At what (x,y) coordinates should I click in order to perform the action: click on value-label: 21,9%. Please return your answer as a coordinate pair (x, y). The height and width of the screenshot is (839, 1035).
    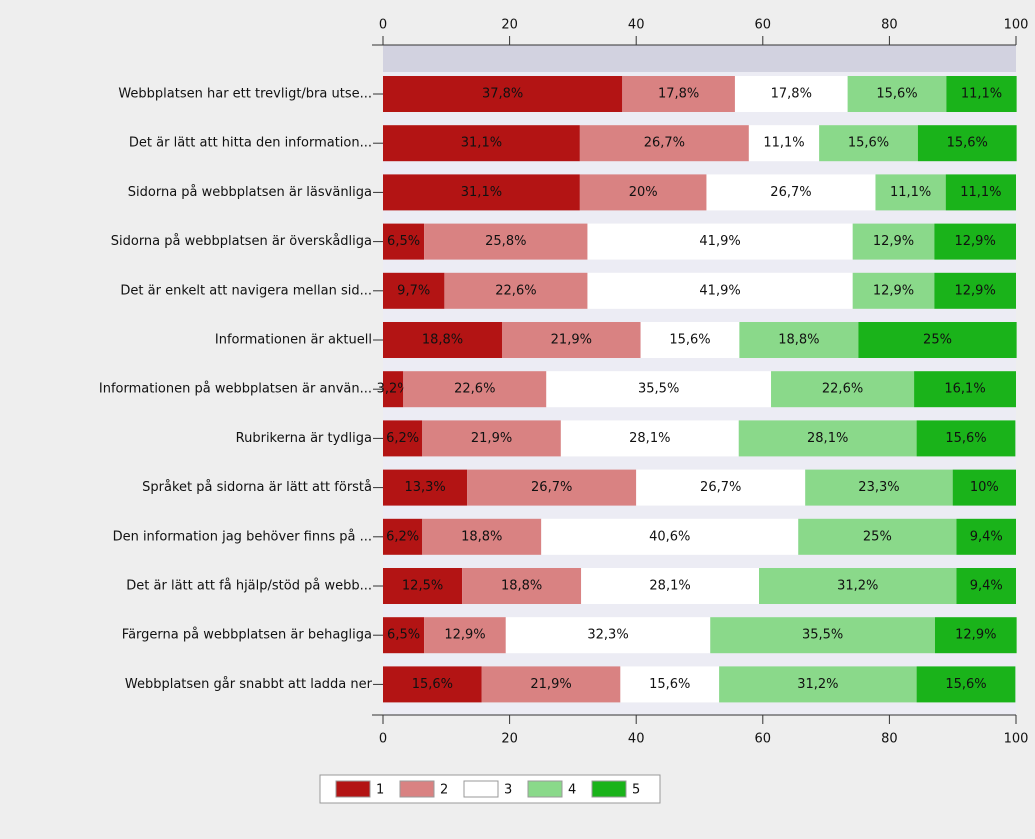
    Looking at the image, I should click on (550, 684).